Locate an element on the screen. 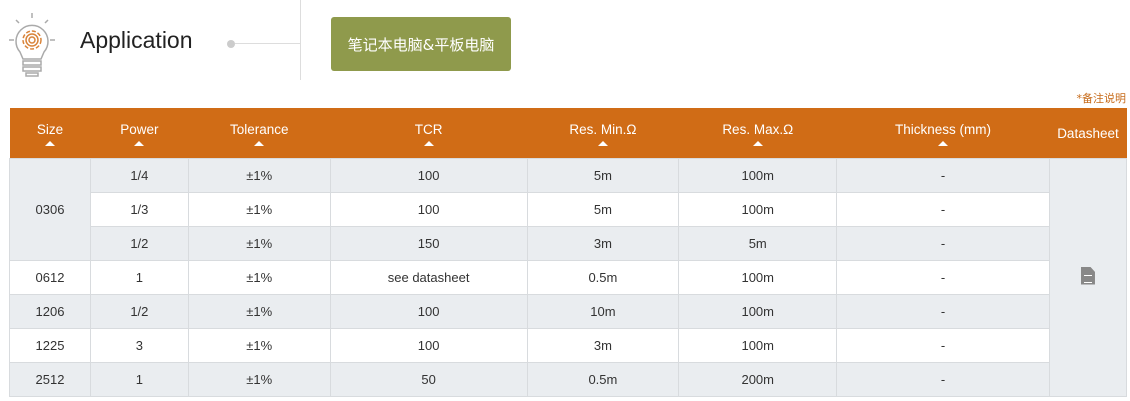 Image resolution: width=1130 pixels, height=401 pixels. cell-tcr: 50 is located at coordinates (428, 379).